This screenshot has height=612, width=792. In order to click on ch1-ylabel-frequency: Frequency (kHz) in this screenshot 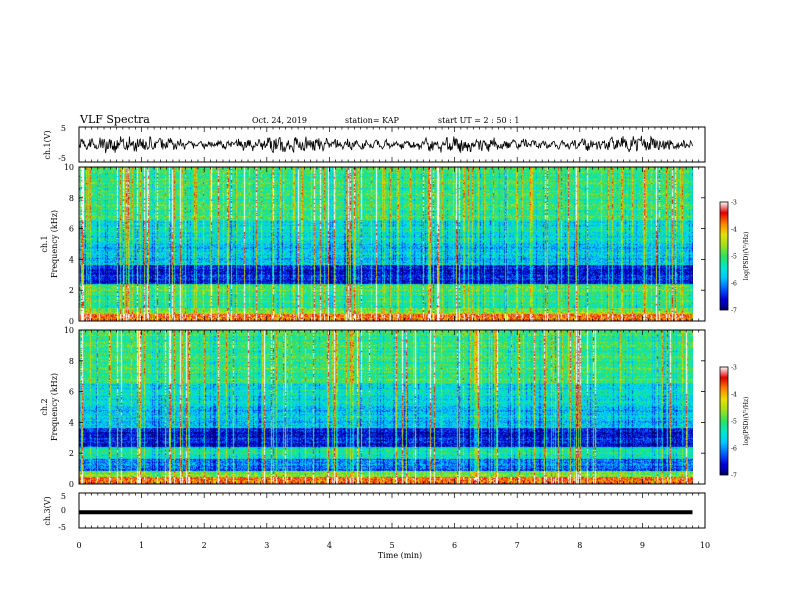, I will do `click(54, 244)`.